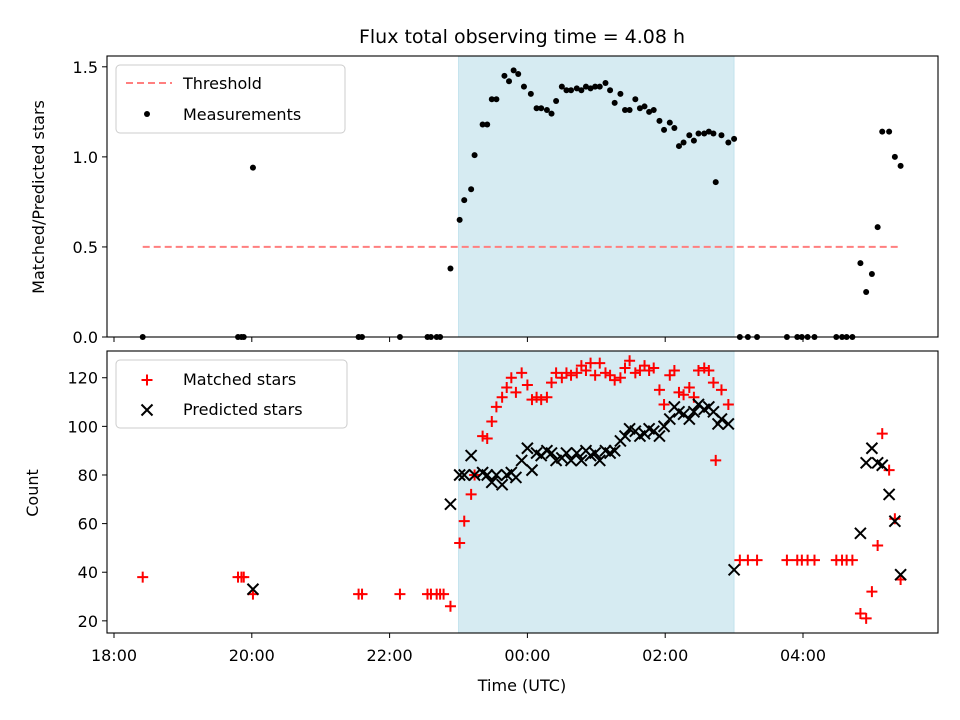 The height and width of the screenshot is (720, 960). I want to click on bottom-ylabel: Count, so click(32, 493).